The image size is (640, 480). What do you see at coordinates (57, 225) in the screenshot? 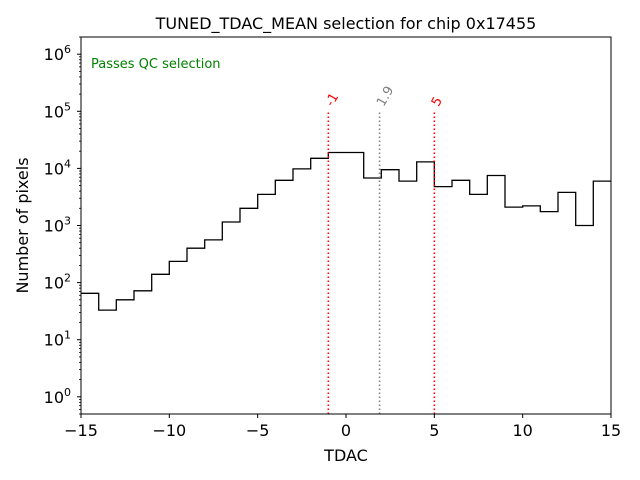
I see `y-tick-label: 10³` at bounding box center [57, 225].